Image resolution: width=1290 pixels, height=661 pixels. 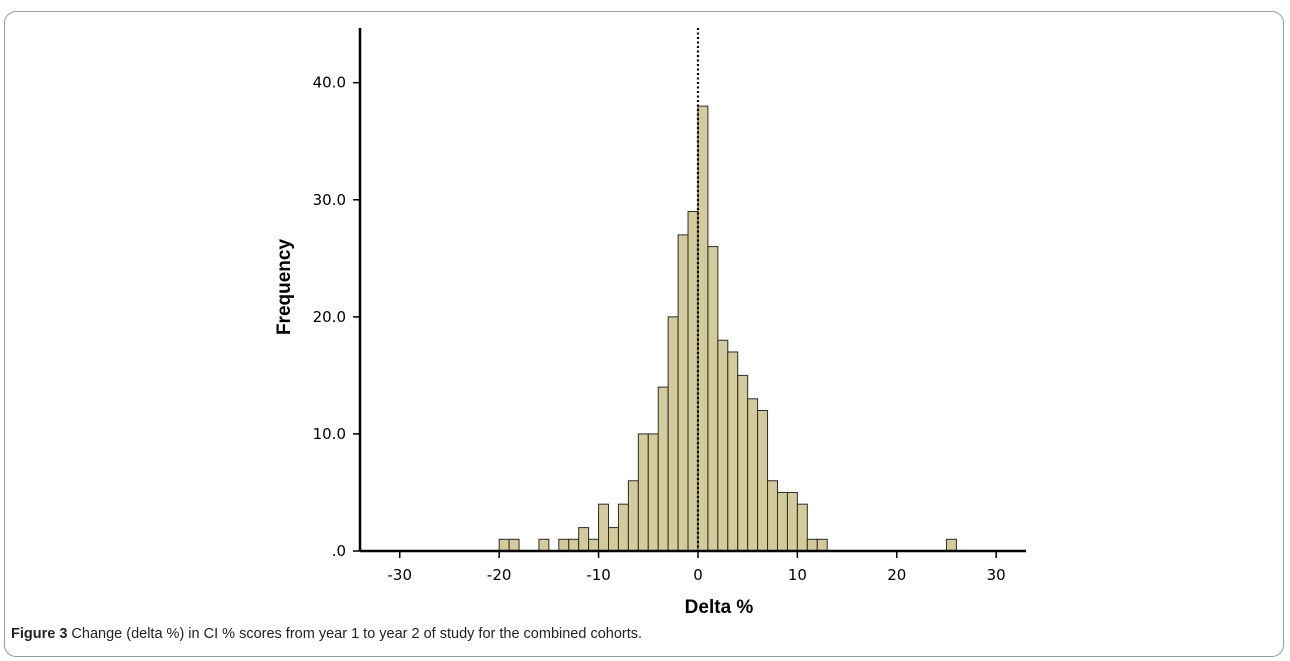 What do you see at coordinates (39, 634) in the screenshot?
I see `figure-label: Figure 3` at bounding box center [39, 634].